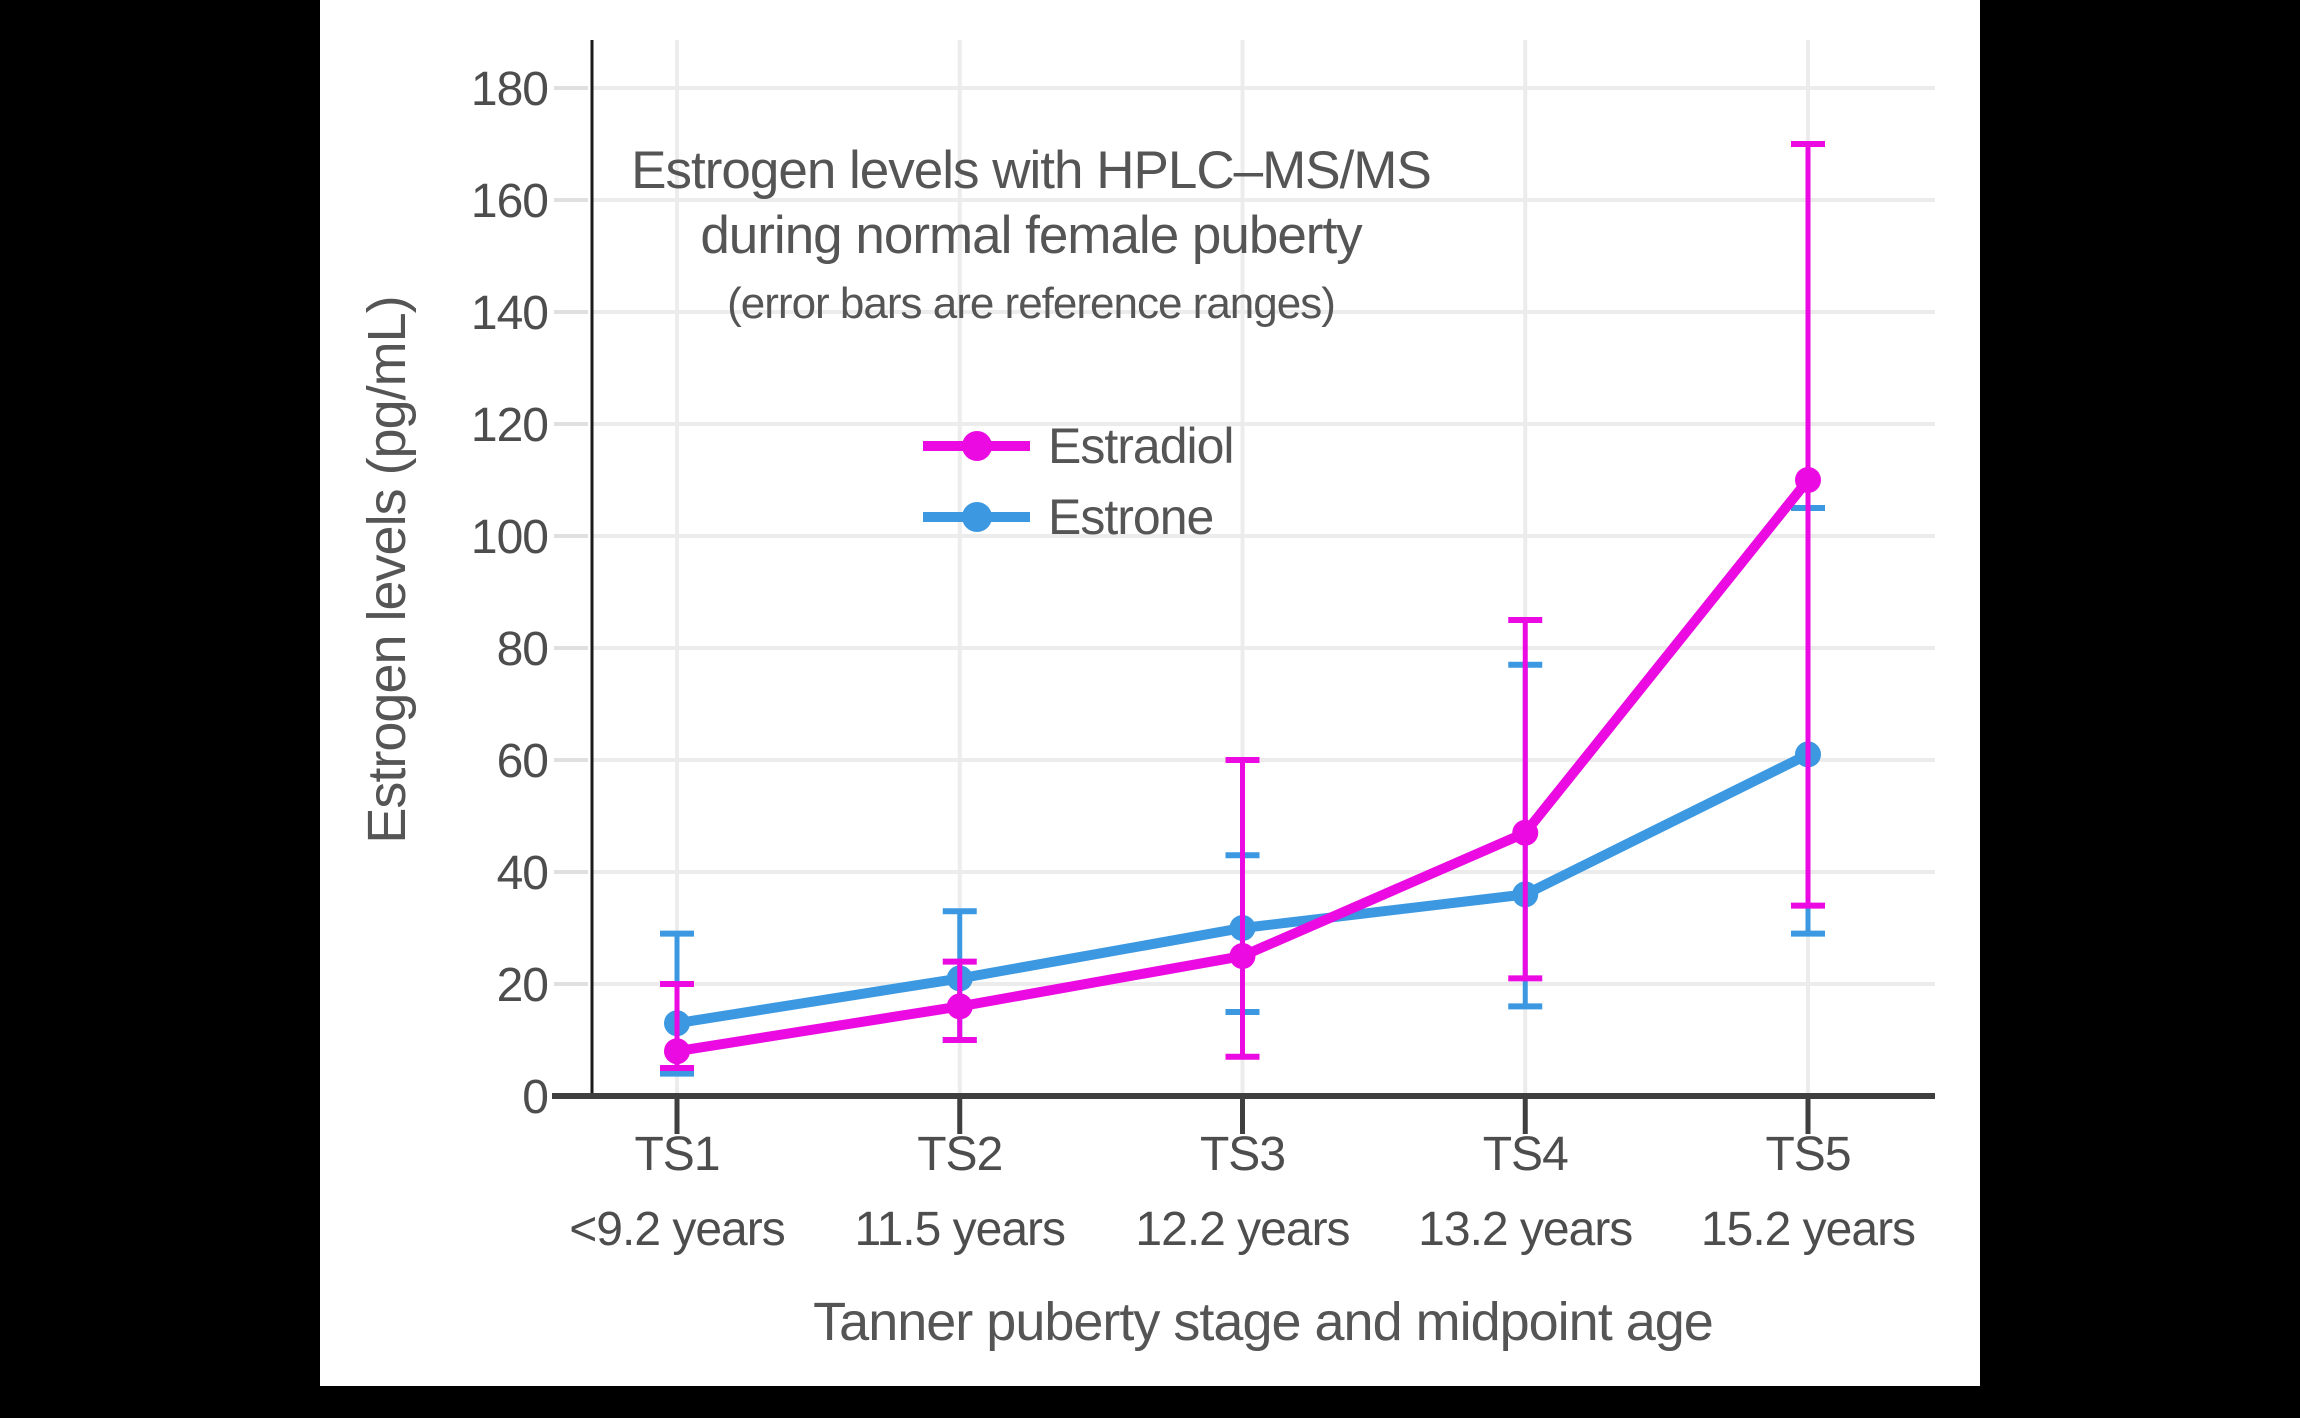  Describe the element at coordinates (977, 517) in the screenshot. I see `legend-marker-estrone` at that location.